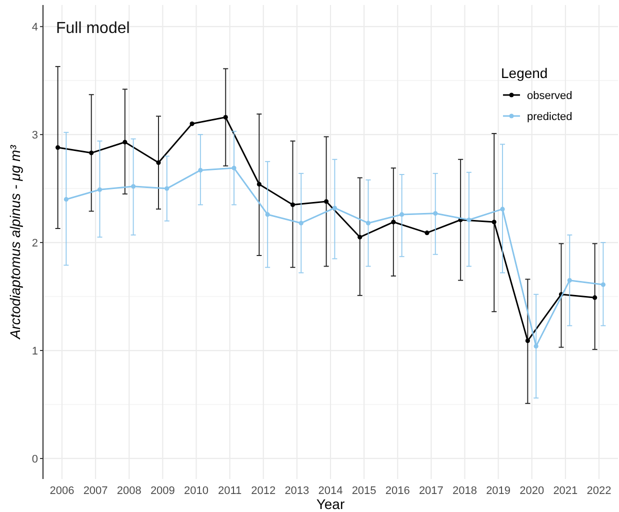  I want to click on y-tick-label: 3, so click(35, 135).